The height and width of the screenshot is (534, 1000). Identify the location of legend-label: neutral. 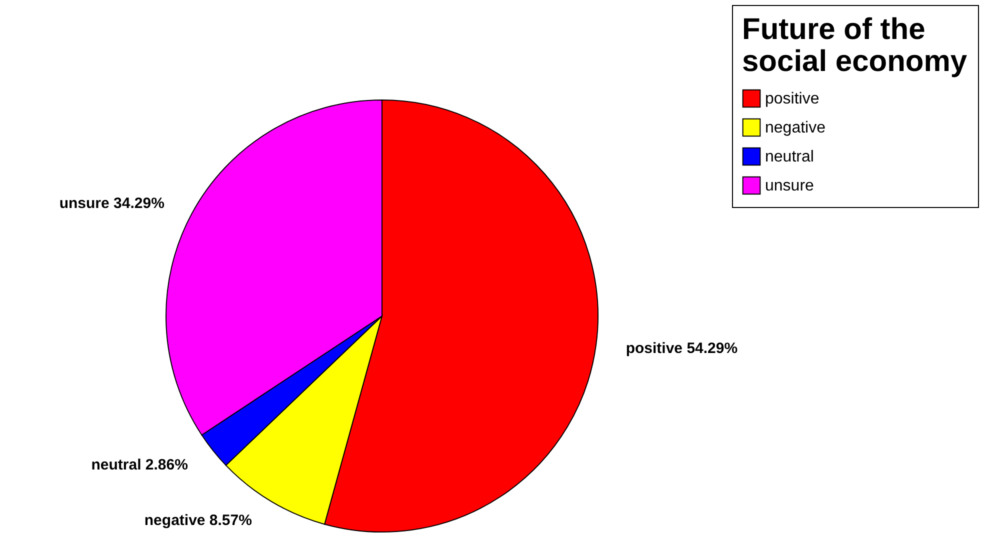
(789, 157).